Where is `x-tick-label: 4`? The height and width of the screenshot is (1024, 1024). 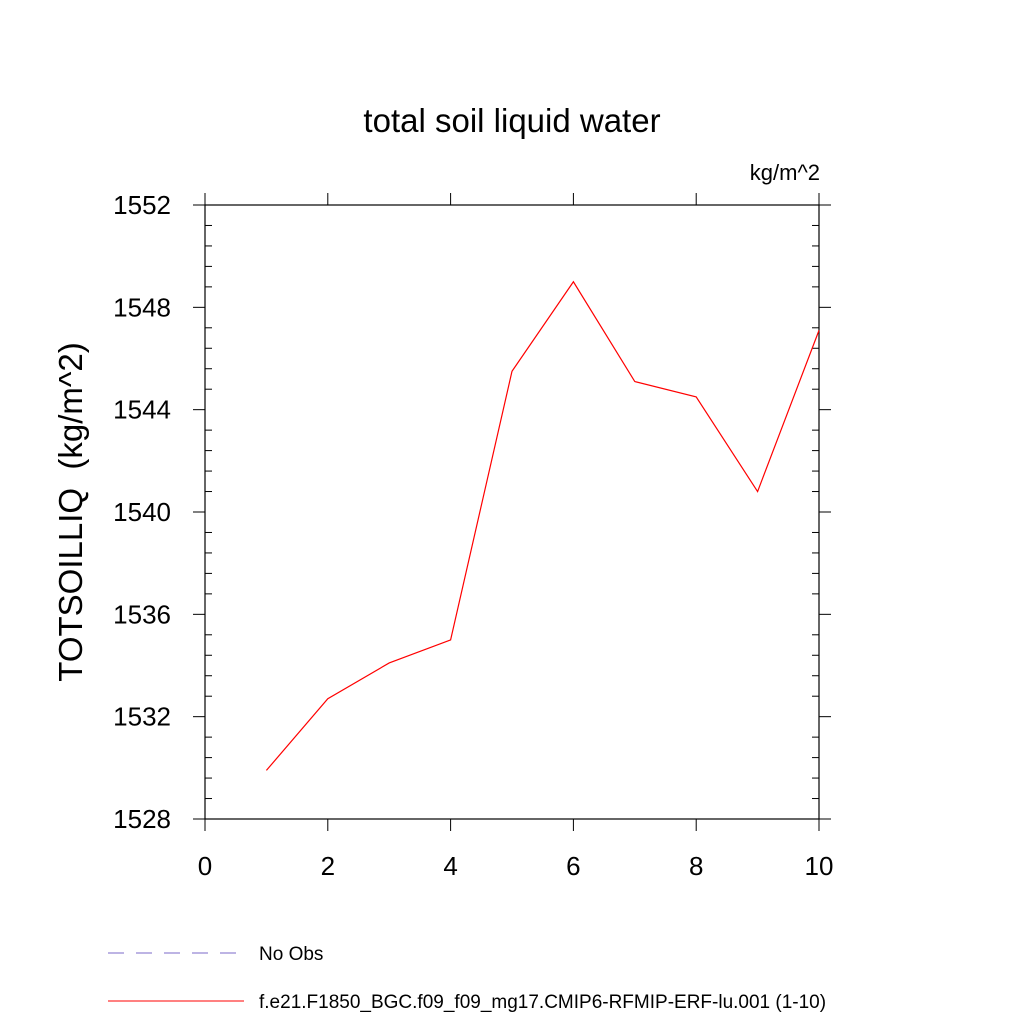 x-tick-label: 4 is located at coordinates (450, 866).